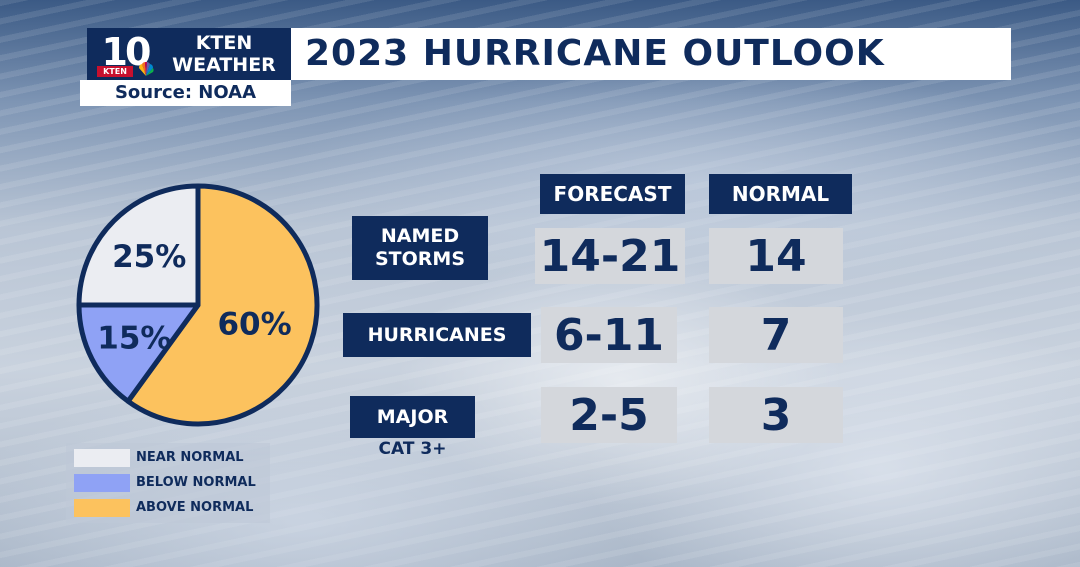 Image resolution: width=1080 pixels, height=567 pixels. Describe the element at coordinates (134, 338) in the screenshot. I see `pie-label-below-normal: 15%` at that location.